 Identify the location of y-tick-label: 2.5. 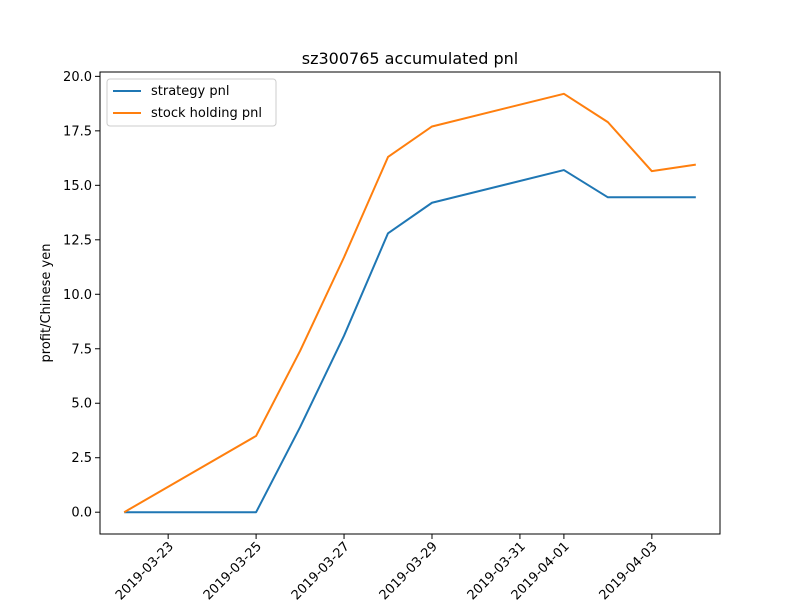
(81, 458).